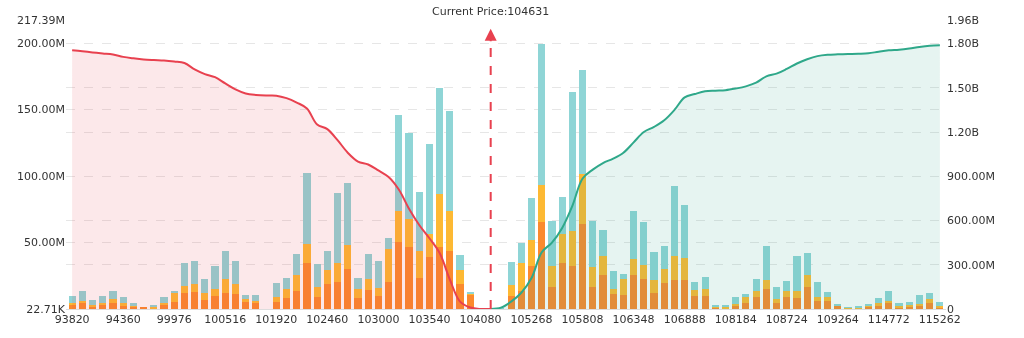  I want to click on y-tick-label: 150.00M, so click(41, 110).